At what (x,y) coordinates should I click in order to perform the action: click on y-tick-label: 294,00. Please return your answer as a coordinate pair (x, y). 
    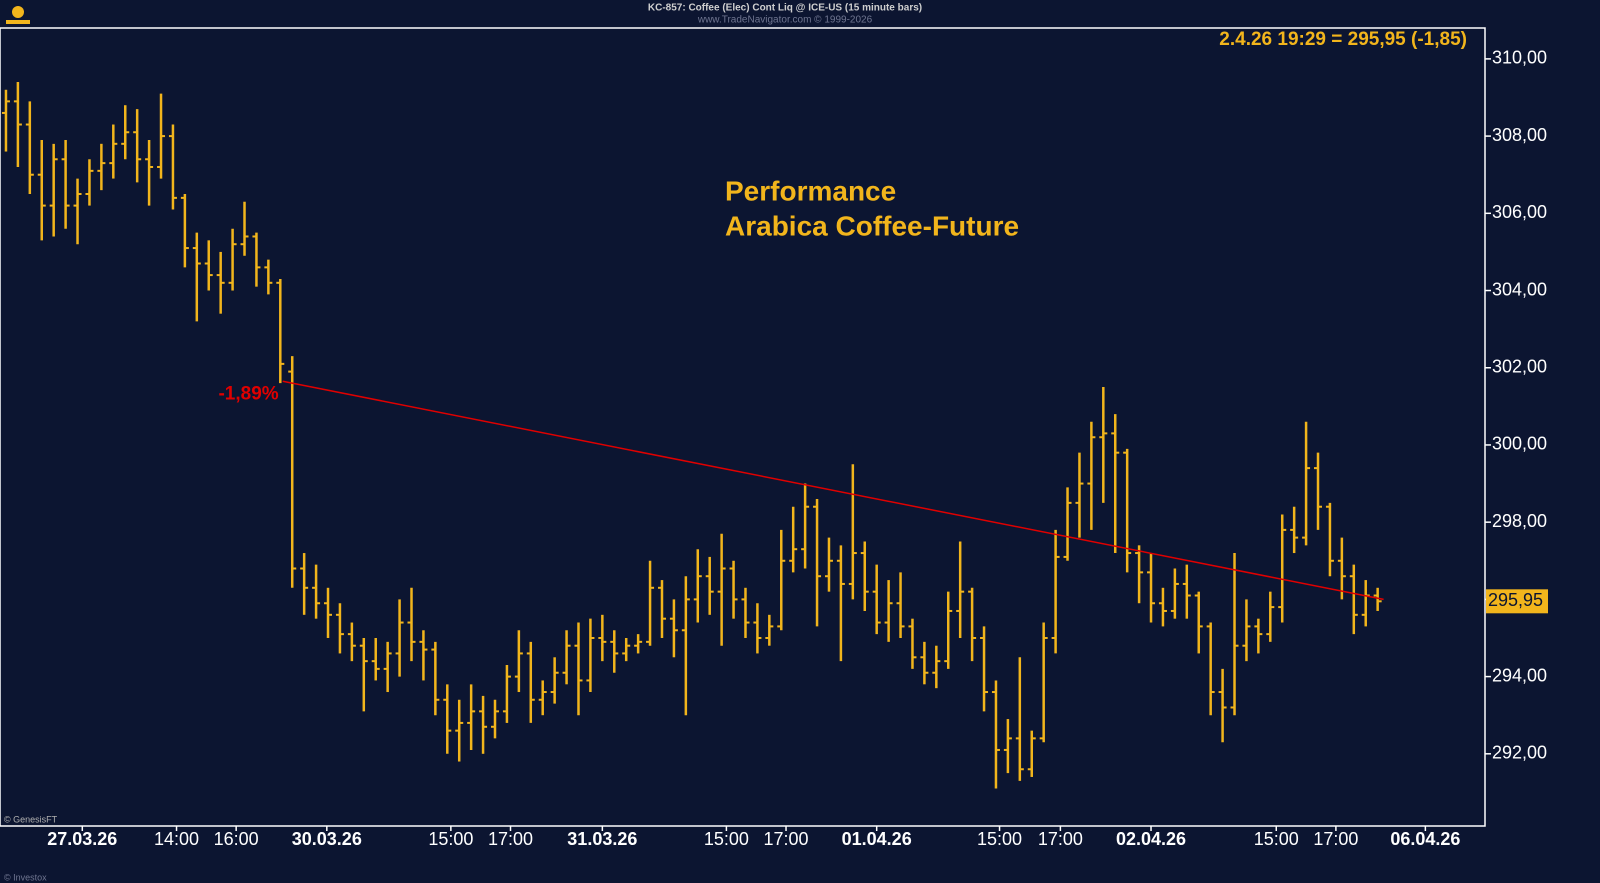
    Looking at the image, I should click on (1519, 675).